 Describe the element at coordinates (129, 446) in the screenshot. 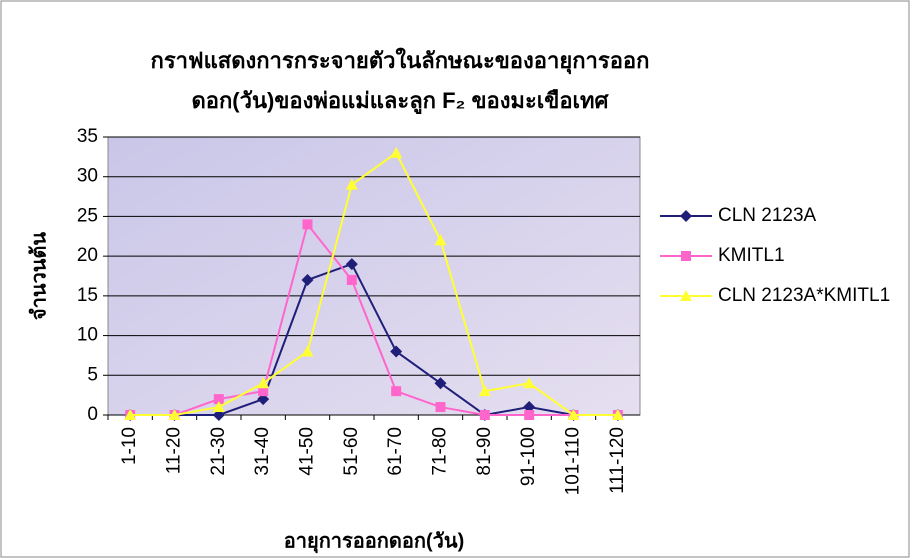

I see `x-tick-label: 1-10` at that location.